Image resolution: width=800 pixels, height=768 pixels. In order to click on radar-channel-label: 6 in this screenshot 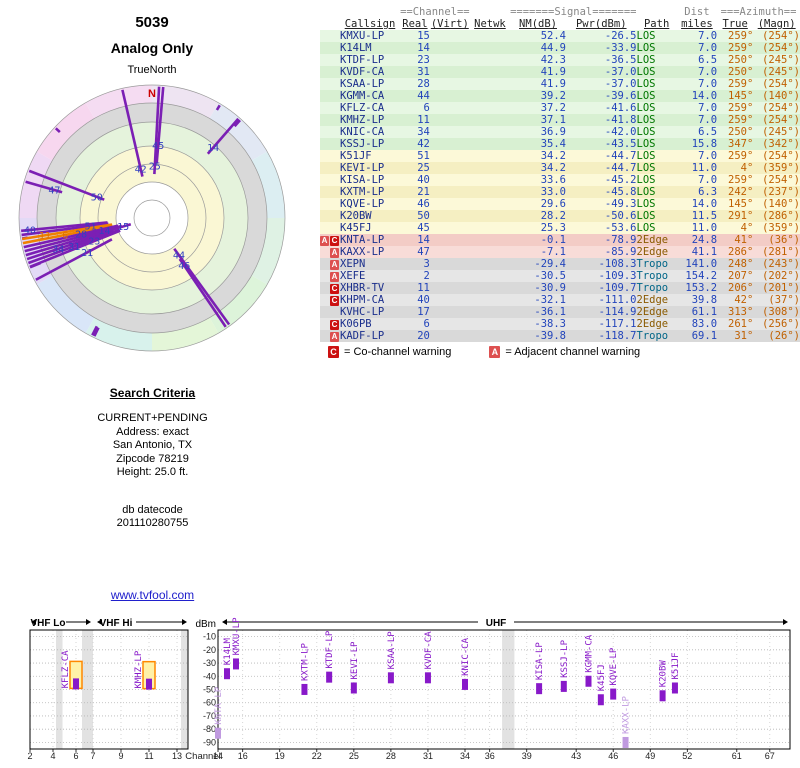, I will do `click(65, 235)`.